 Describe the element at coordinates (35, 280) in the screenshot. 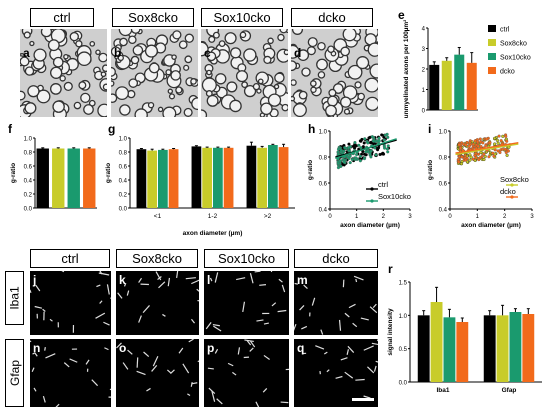

I see `panel-letter-j: j` at that location.